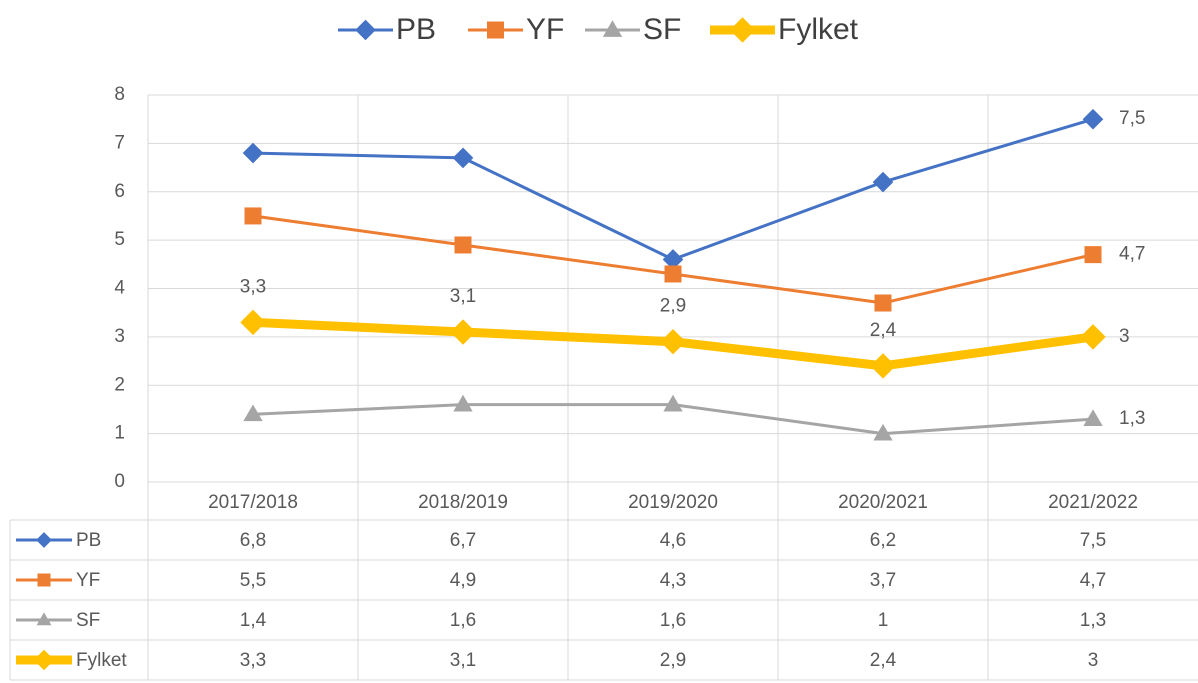 The image size is (1198, 683). Describe the element at coordinates (1124, 336) in the screenshot. I see `data-label: 3` at that location.